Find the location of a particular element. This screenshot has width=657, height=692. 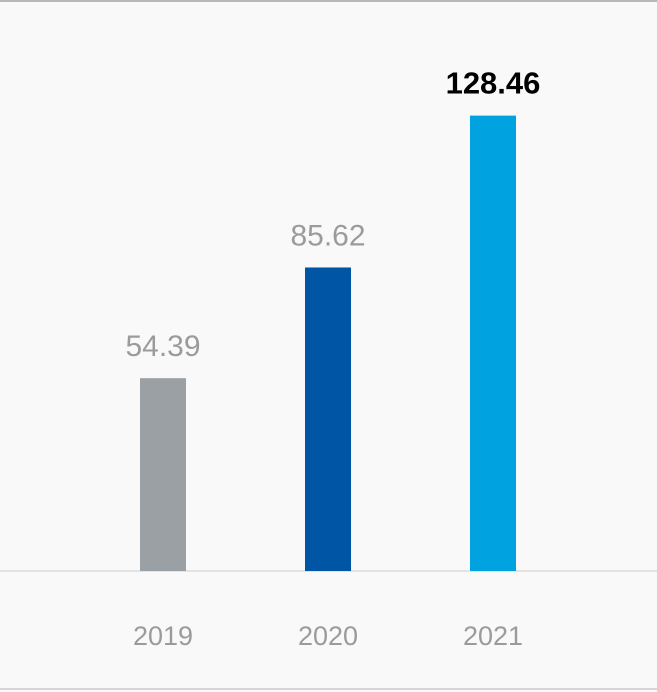

x-tick-label-2019: 2019 is located at coordinates (163, 636).